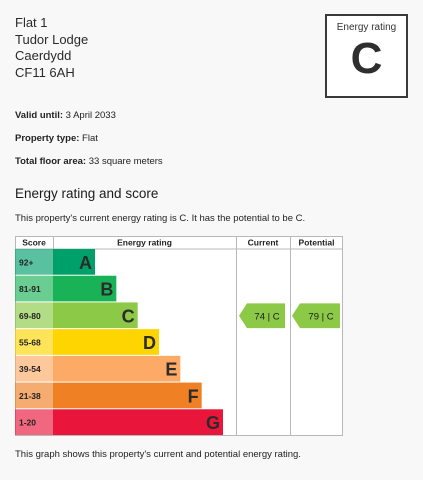 The image size is (423, 480). What do you see at coordinates (85, 263) in the screenshot?
I see `band-letter: A` at bounding box center [85, 263].